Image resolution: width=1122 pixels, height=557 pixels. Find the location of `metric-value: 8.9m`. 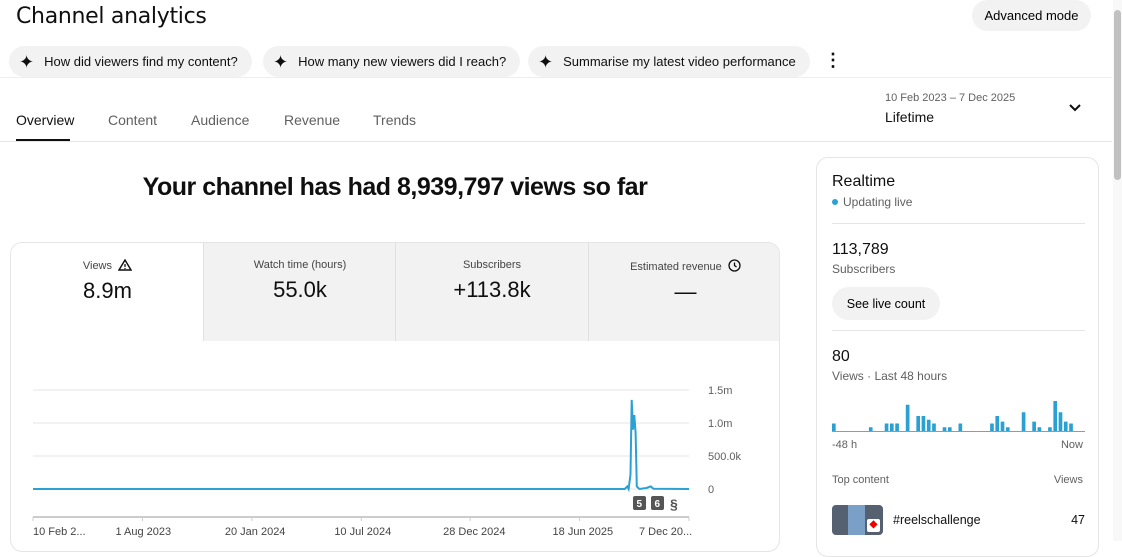

metric-value: 8.9m is located at coordinates (107, 290).